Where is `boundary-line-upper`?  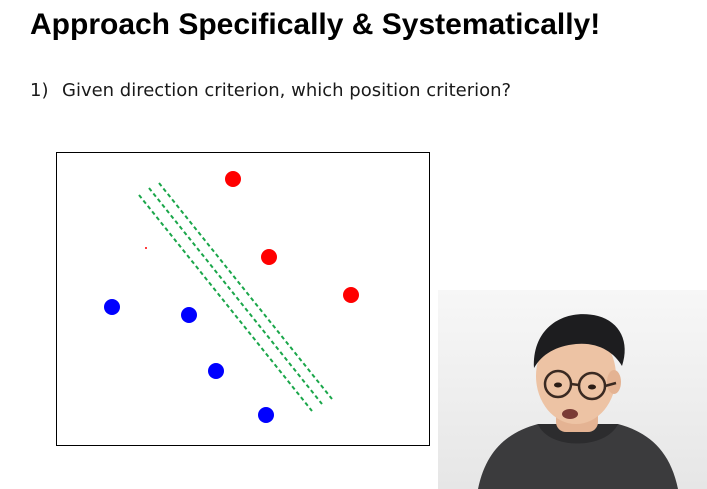
boundary-line-upper is located at coordinates (245, 291).